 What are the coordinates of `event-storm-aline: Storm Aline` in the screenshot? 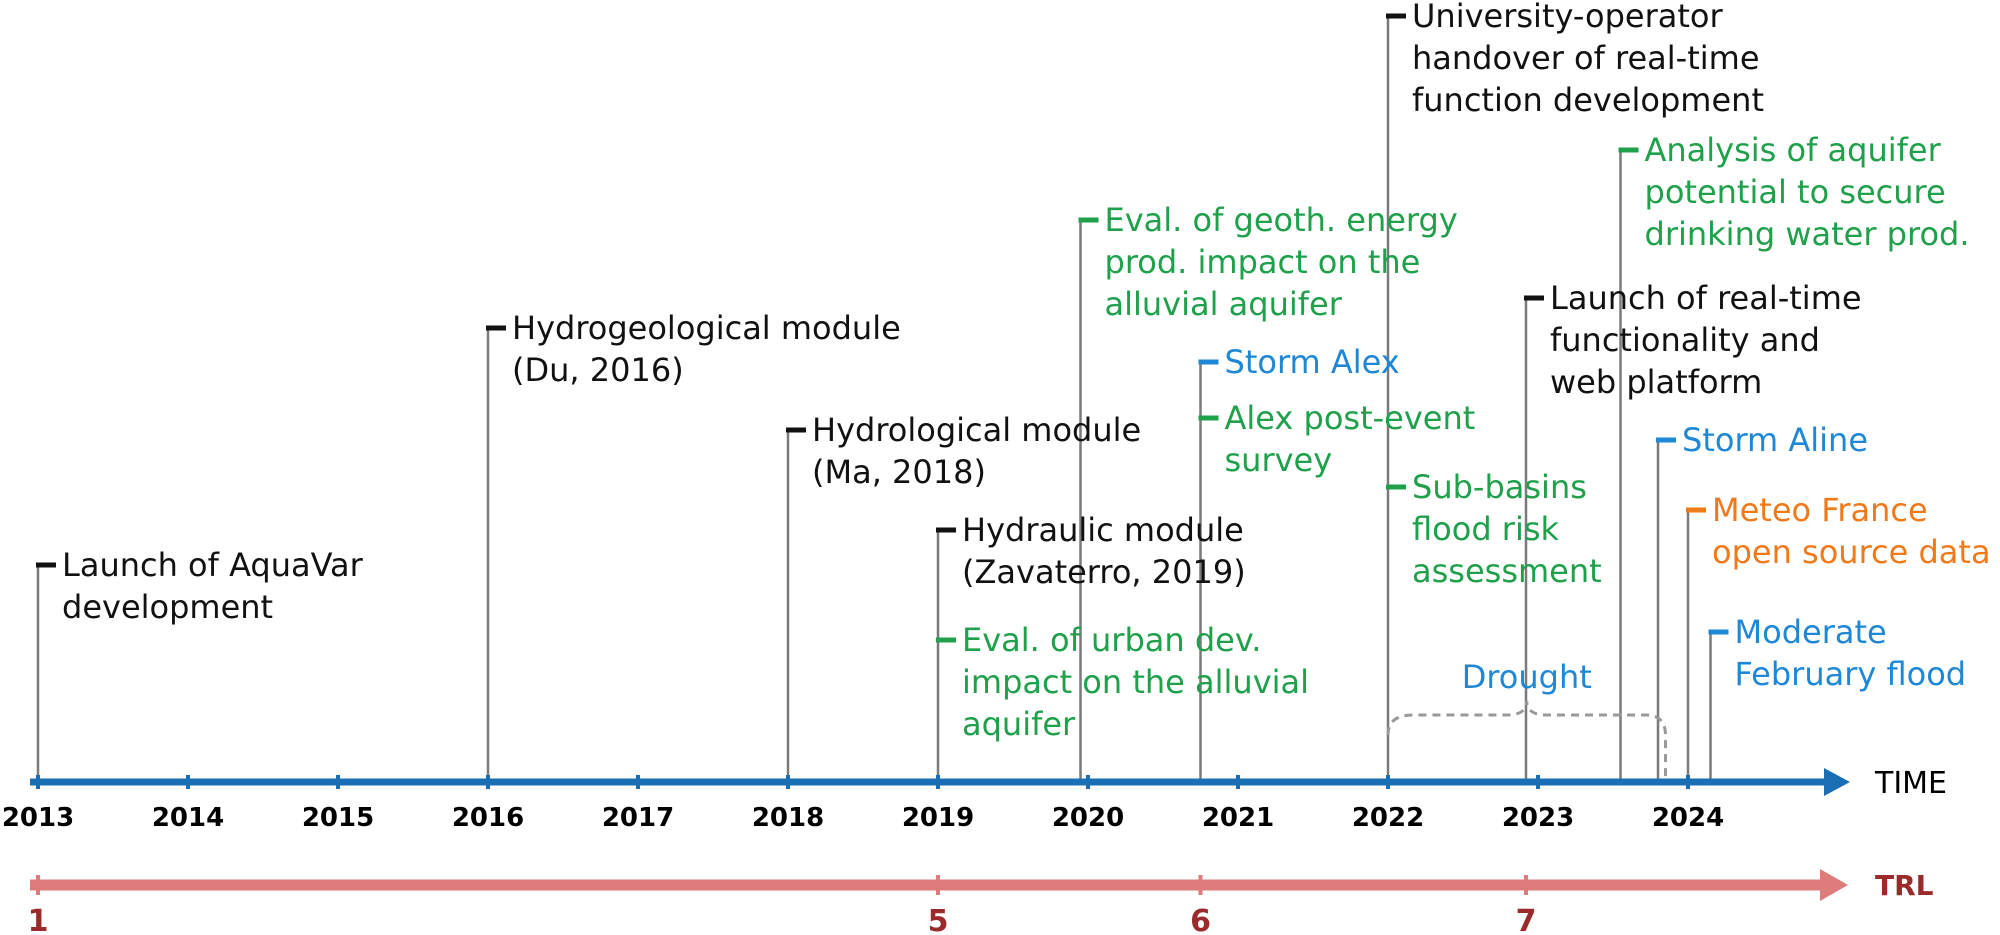 It's located at (1762, 440).